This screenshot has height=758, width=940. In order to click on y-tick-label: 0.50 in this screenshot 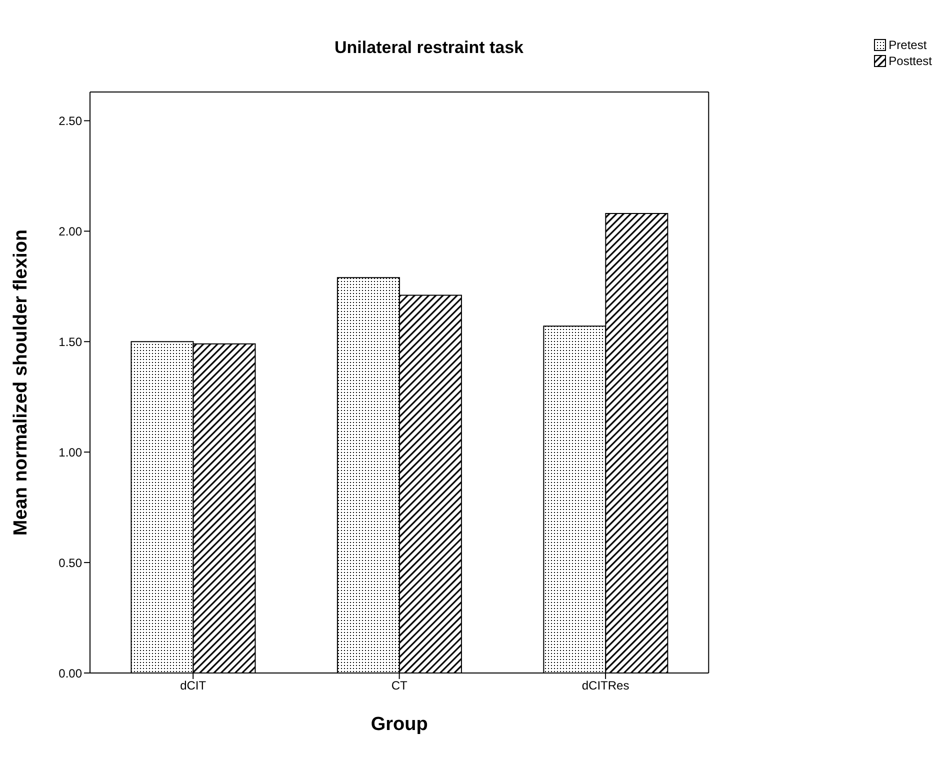, I will do `click(70, 563)`.